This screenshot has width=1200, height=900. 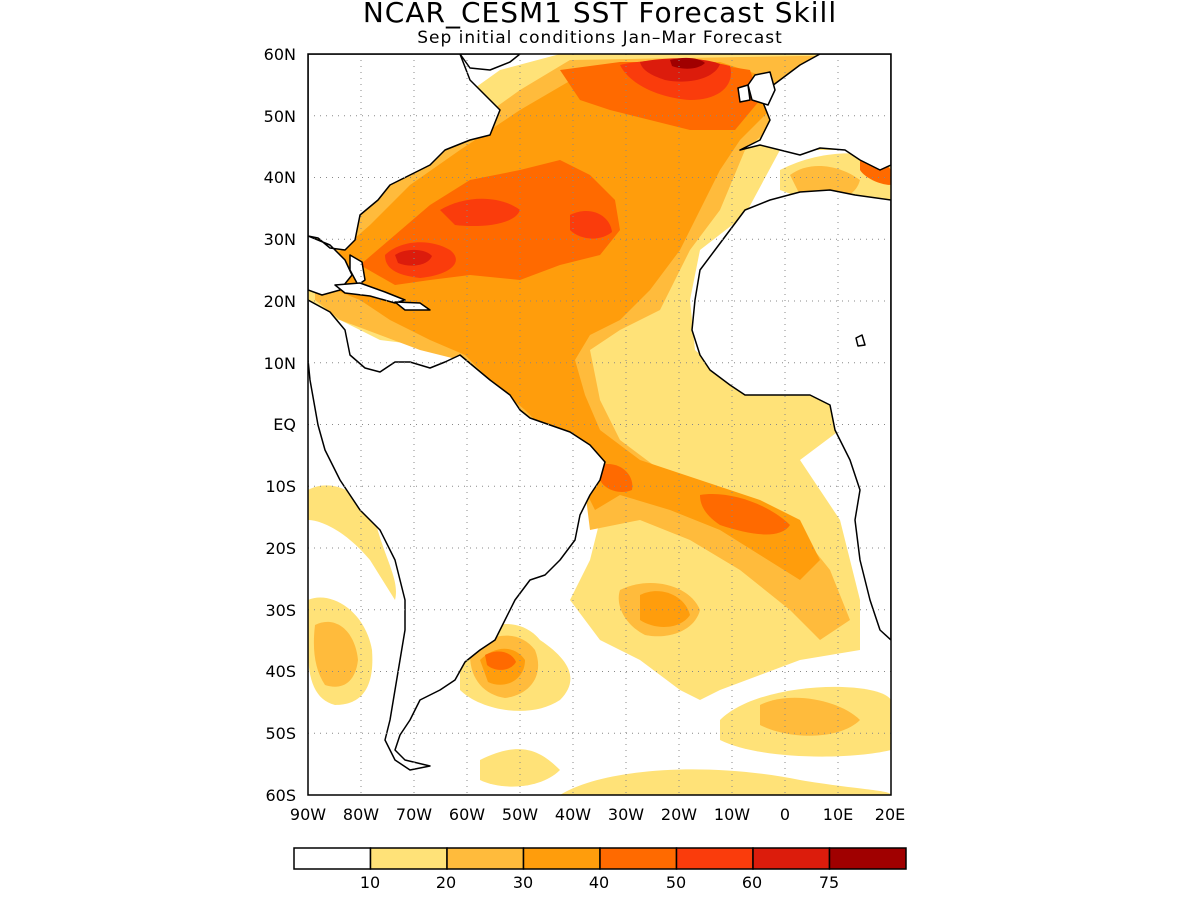 What do you see at coordinates (890, 814) in the screenshot?
I see `lon-label: 20E` at bounding box center [890, 814].